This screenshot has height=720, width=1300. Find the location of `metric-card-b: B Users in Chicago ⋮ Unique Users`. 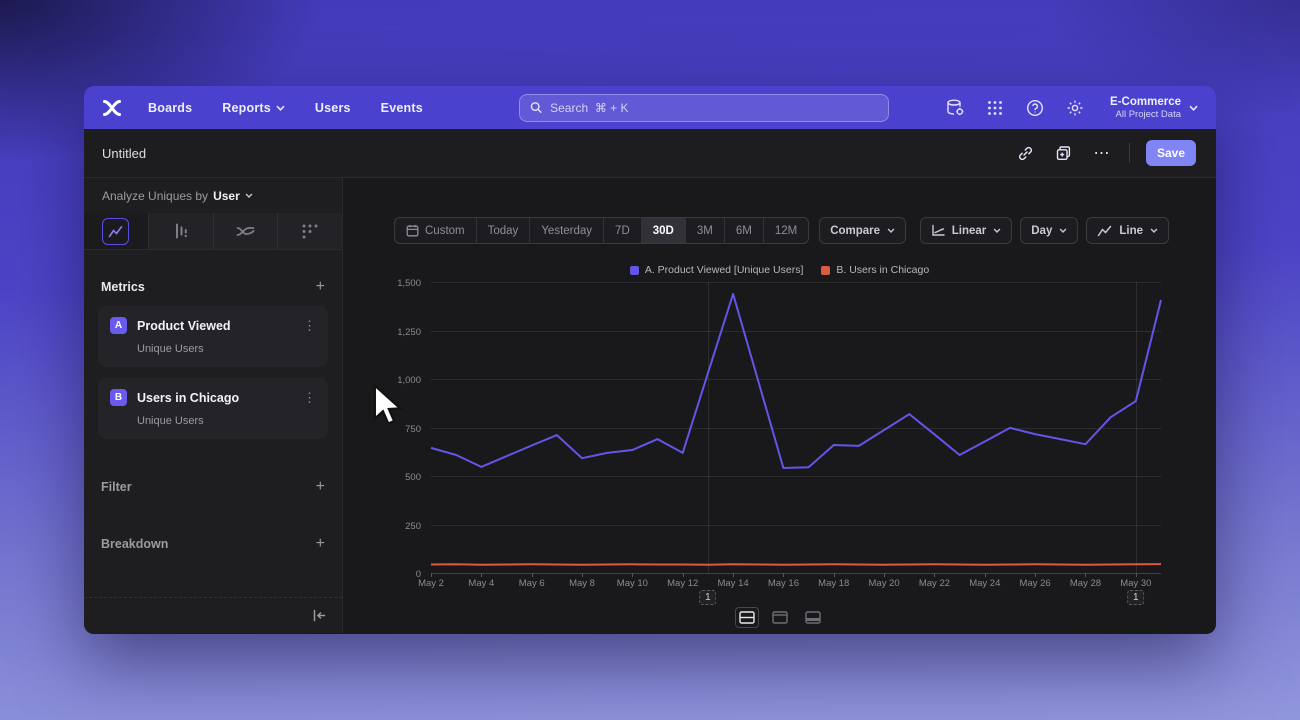

metric-card-b: B Users in Chicago ⋮ Unique Users is located at coordinates (213, 408).